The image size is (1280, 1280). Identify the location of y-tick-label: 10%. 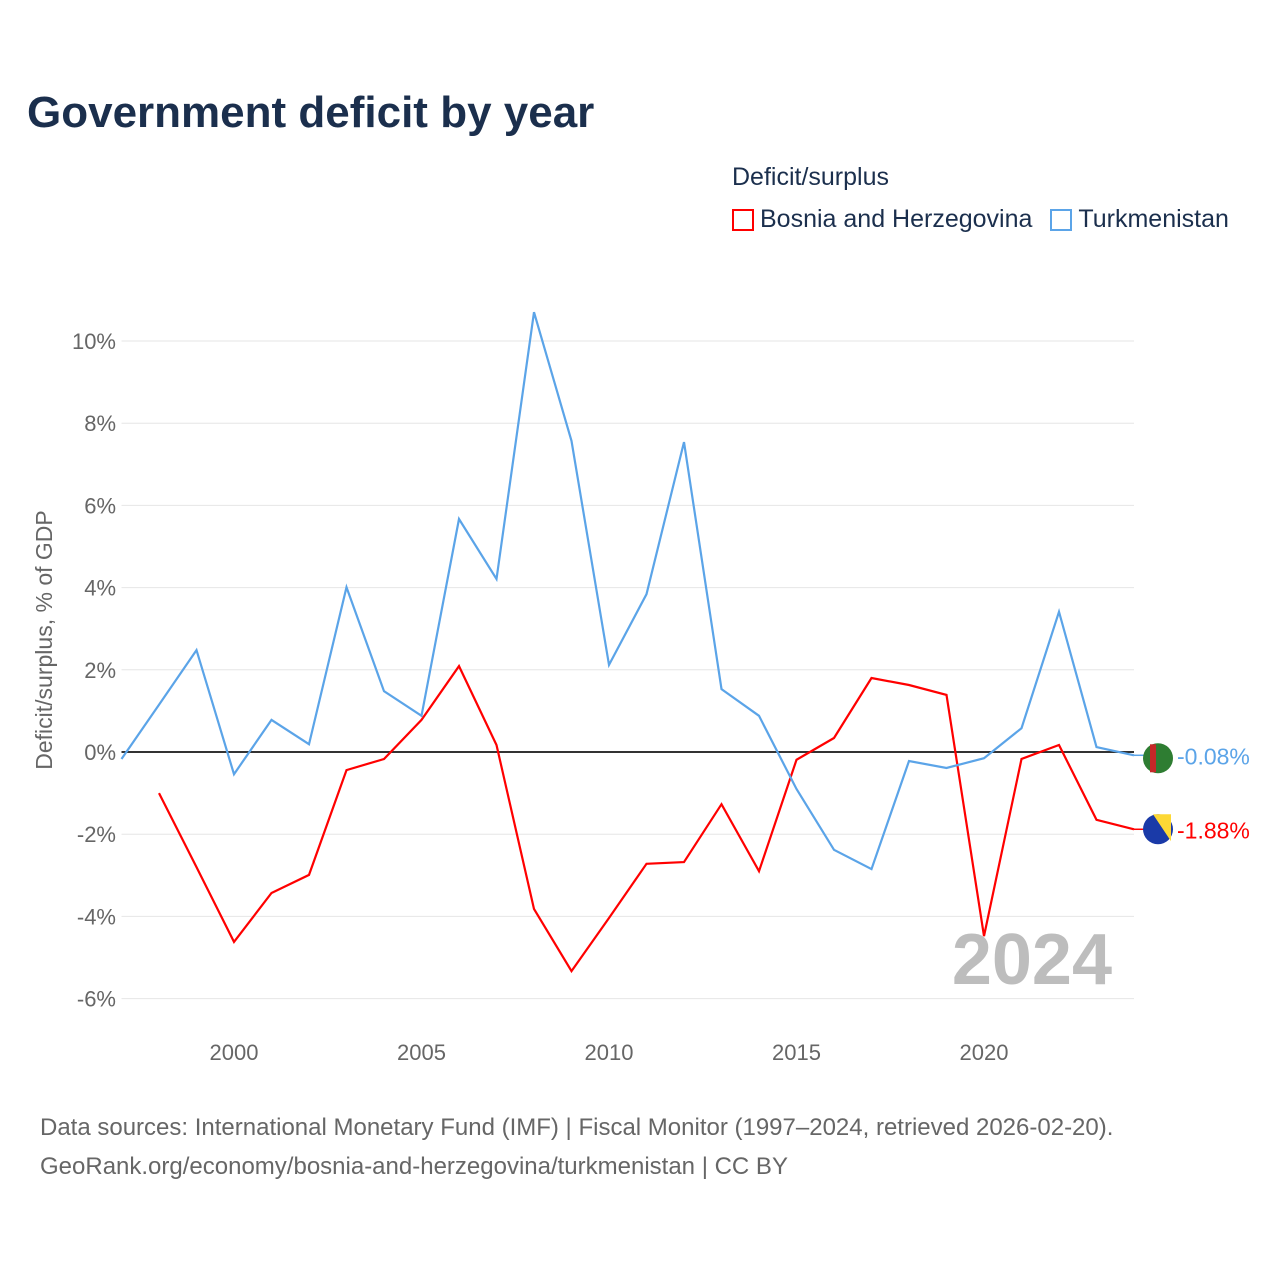
(94, 341).